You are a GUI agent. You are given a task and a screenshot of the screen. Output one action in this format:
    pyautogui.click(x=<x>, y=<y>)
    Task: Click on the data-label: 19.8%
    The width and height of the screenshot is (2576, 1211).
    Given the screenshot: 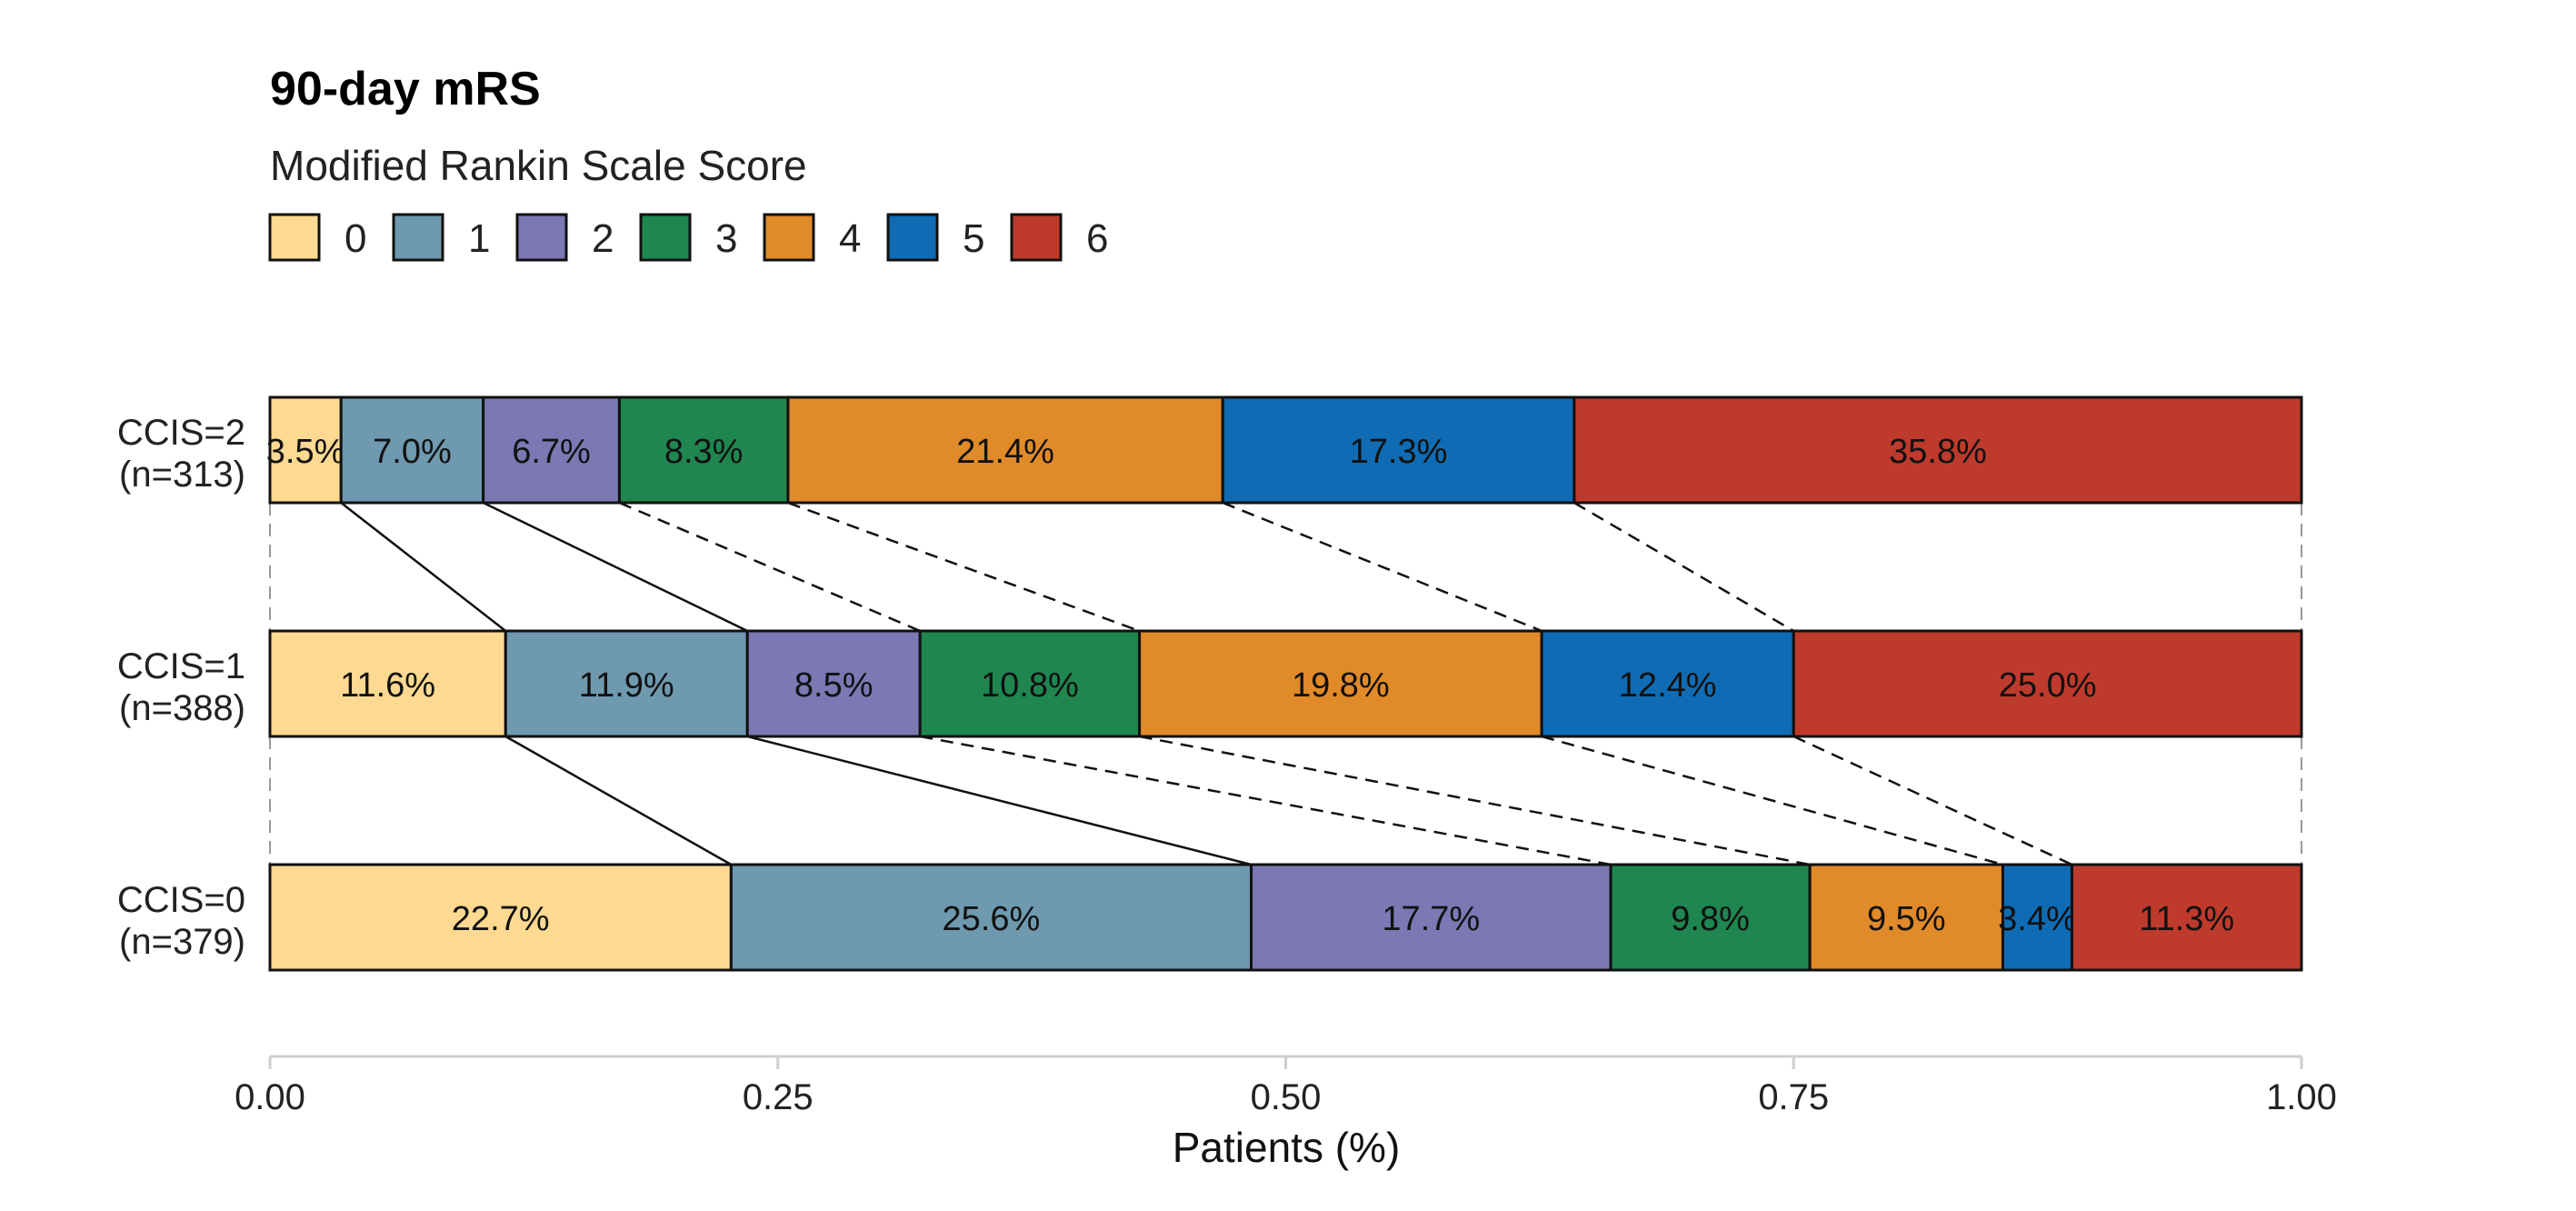 What is the action you would take?
    pyautogui.click(x=1341, y=685)
    